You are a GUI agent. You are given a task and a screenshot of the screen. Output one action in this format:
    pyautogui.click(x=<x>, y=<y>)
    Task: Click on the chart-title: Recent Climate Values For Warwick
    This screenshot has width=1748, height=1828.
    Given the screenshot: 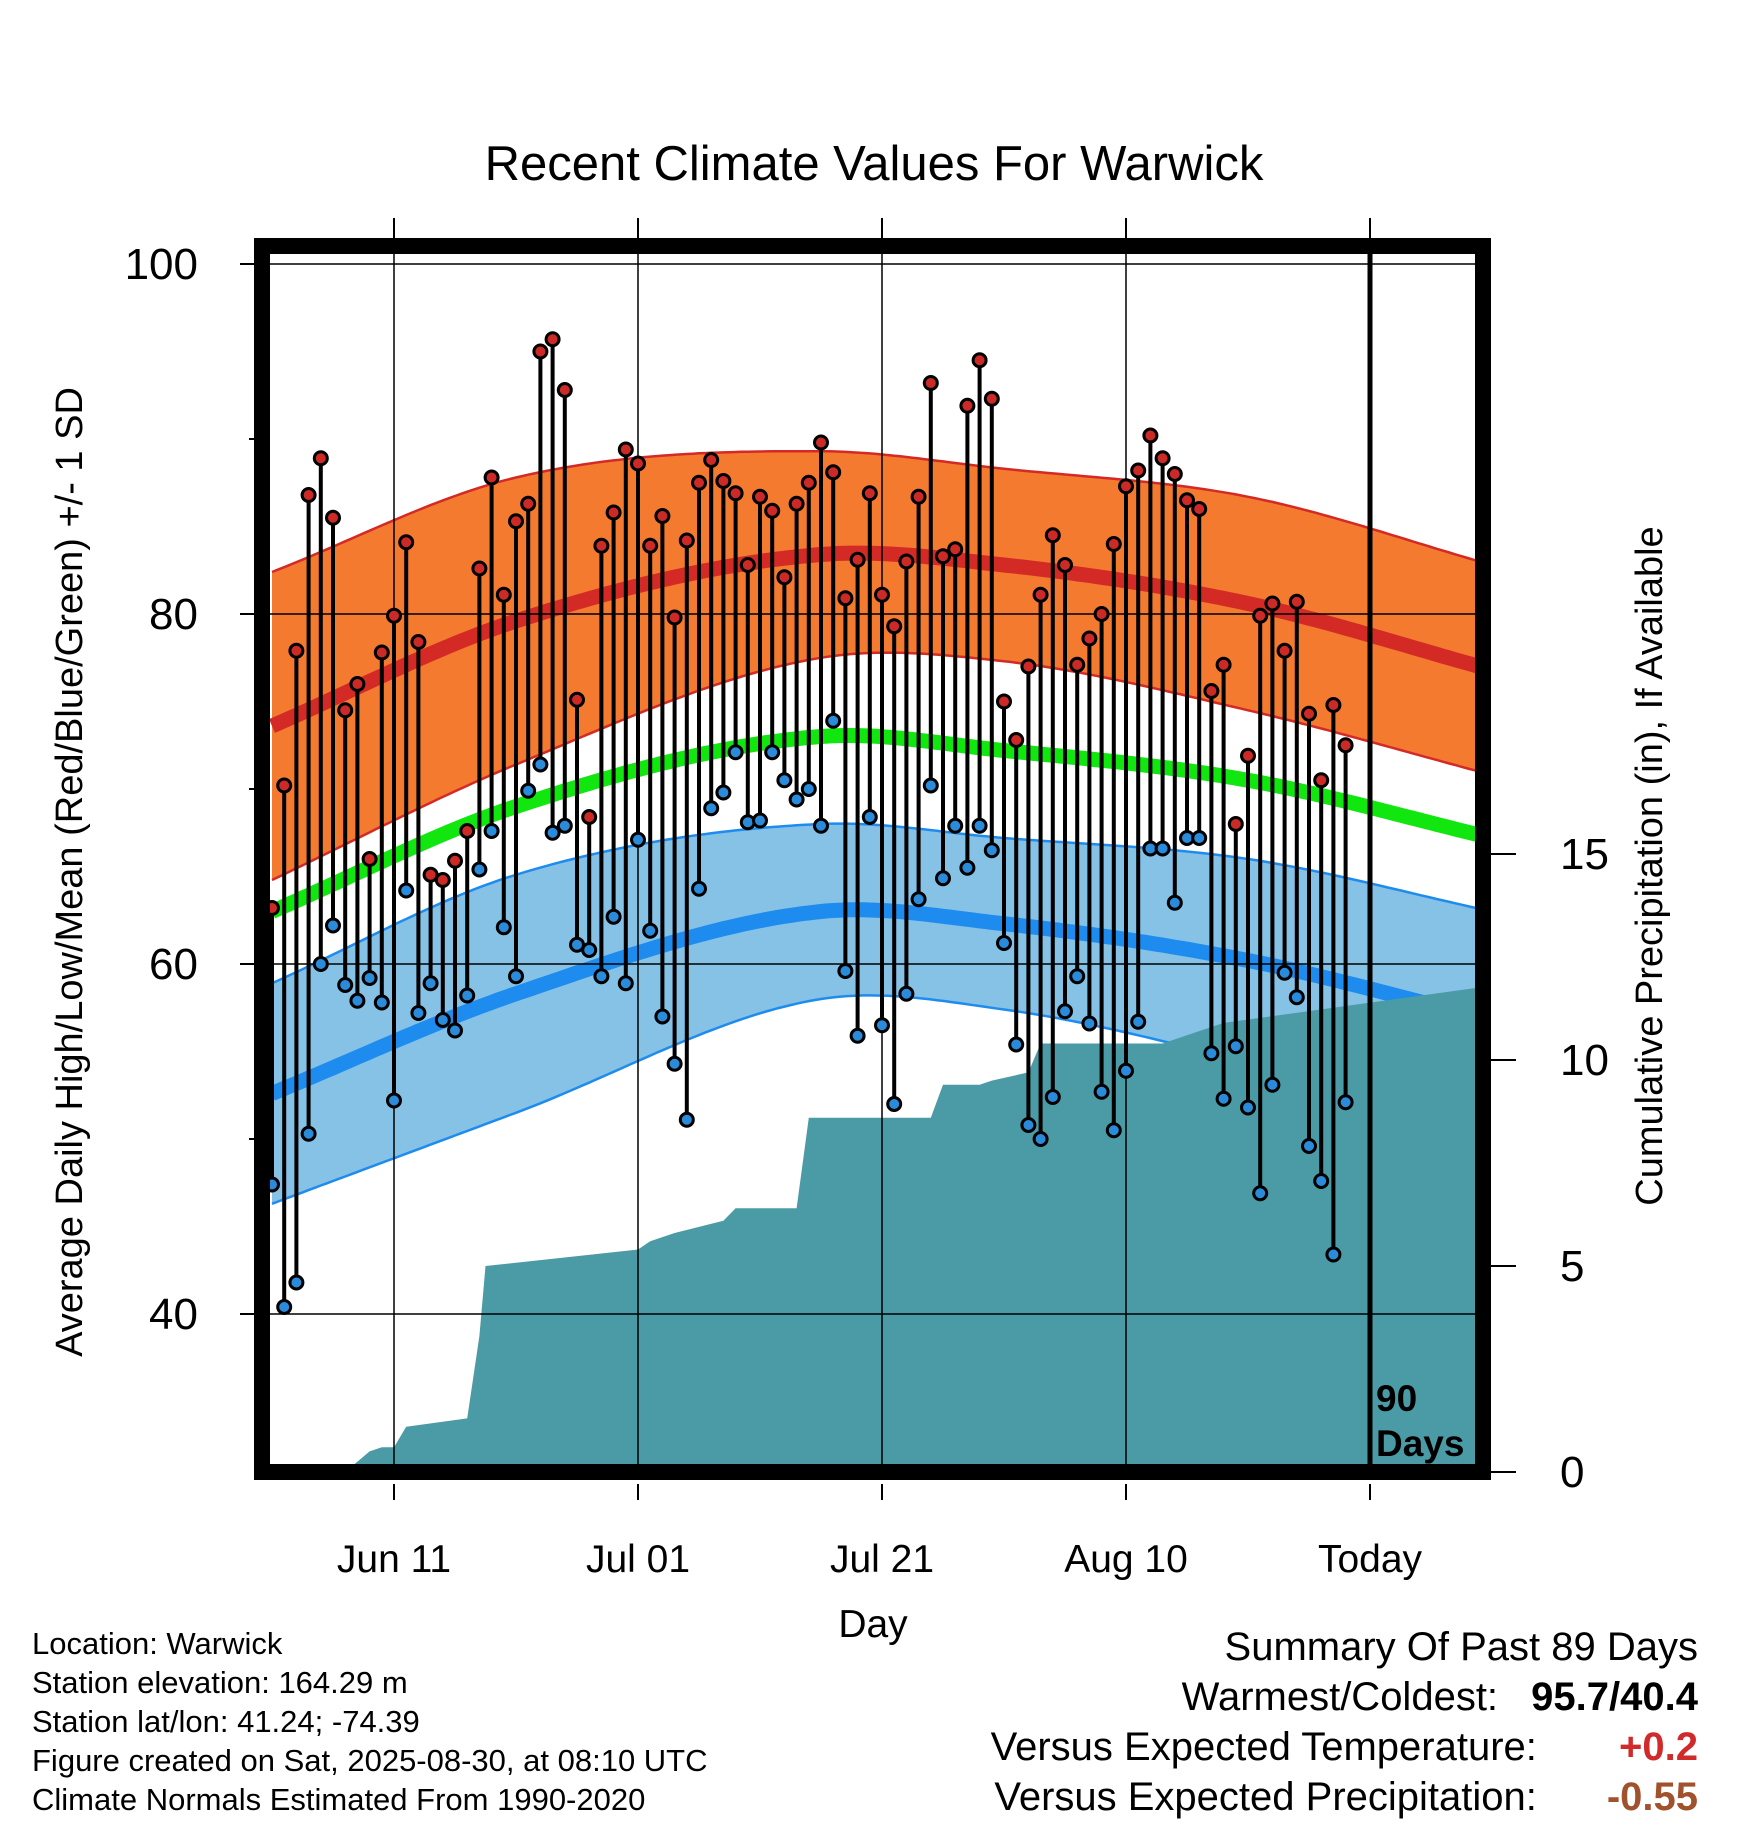 What is the action you would take?
    pyautogui.click(x=874, y=164)
    